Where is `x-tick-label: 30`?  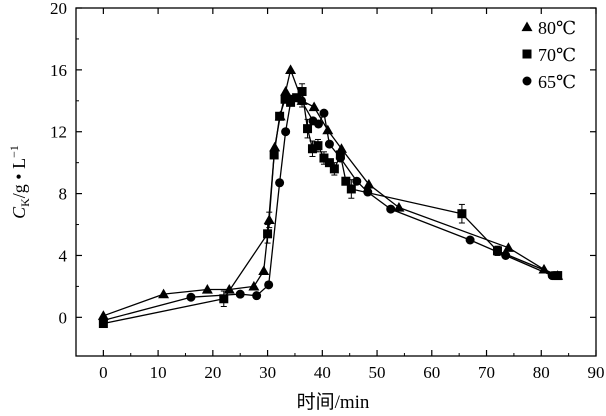
x-tick-label: 30 is located at coordinates (267, 372).